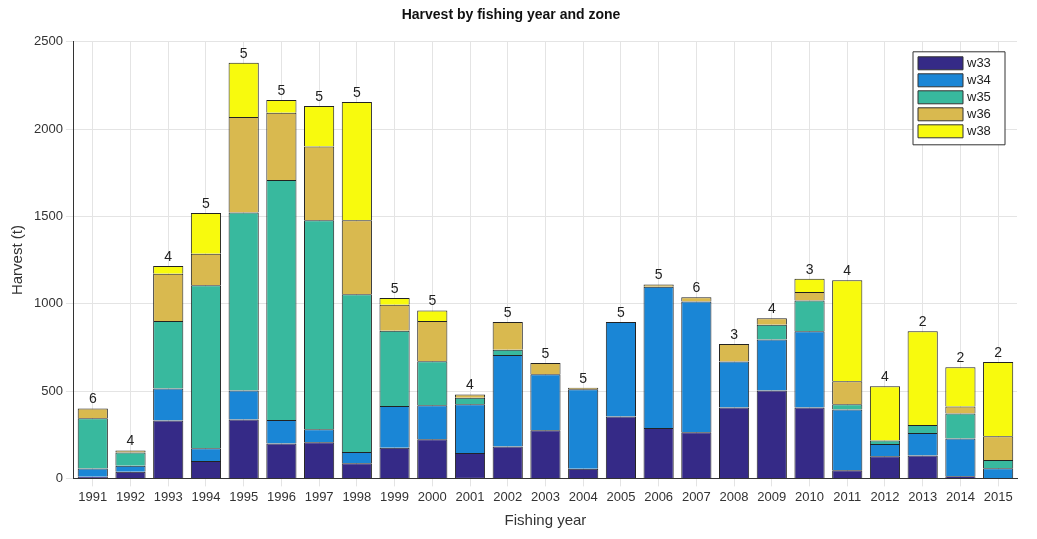 This screenshot has height=539, width=1037. What do you see at coordinates (48, 303) in the screenshot?
I see `y-tick-label: 1000` at bounding box center [48, 303].